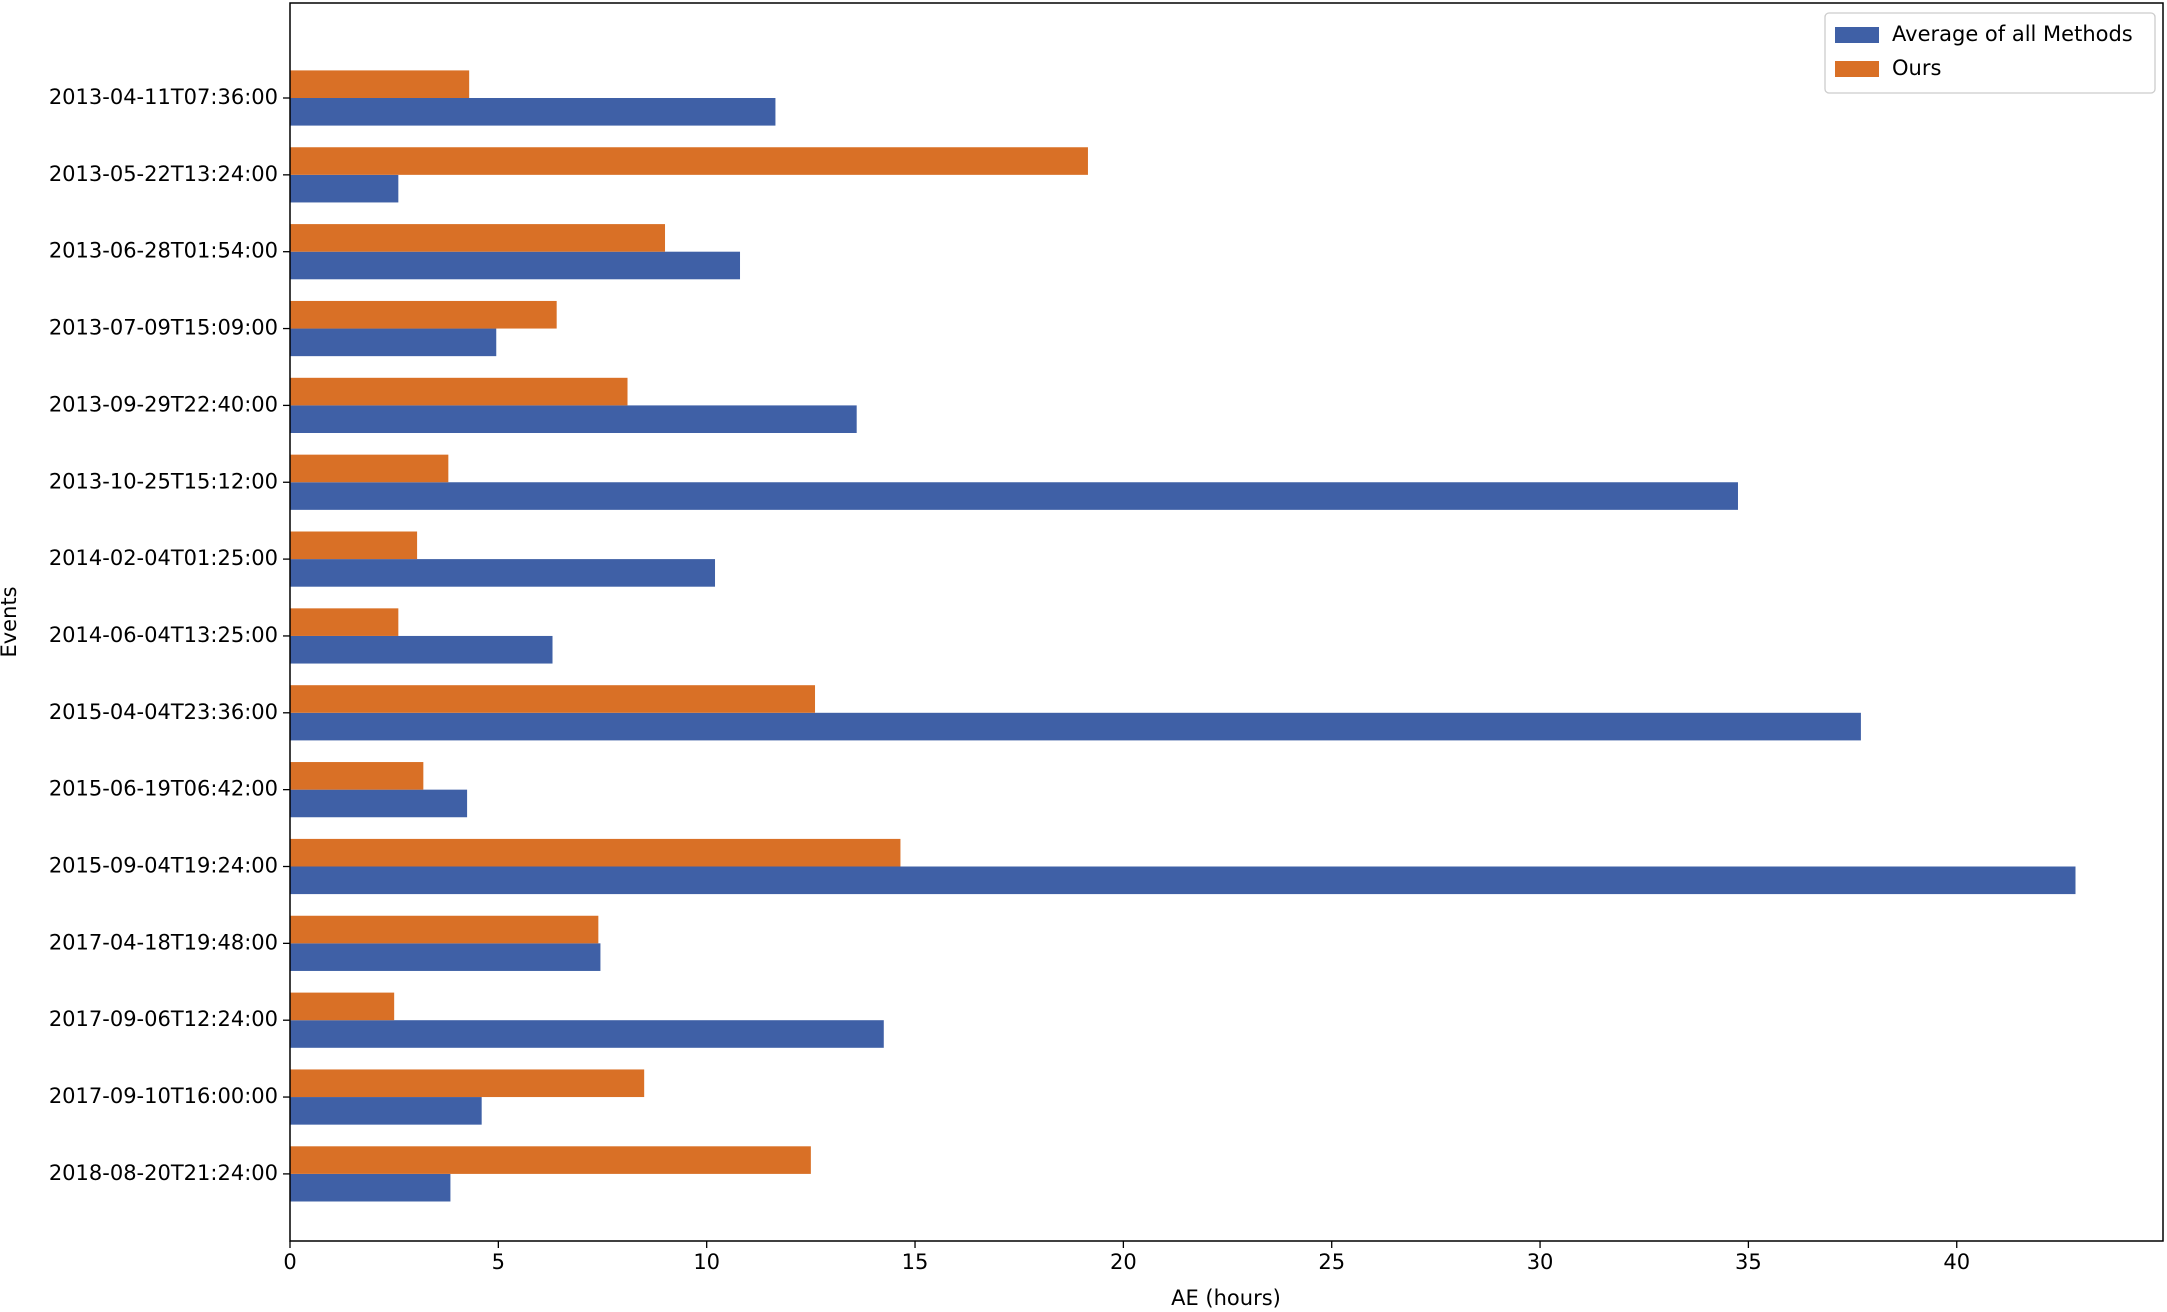  Describe the element at coordinates (1123, 1262) in the screenshot. I see `x-tick-label: 20` at that location.